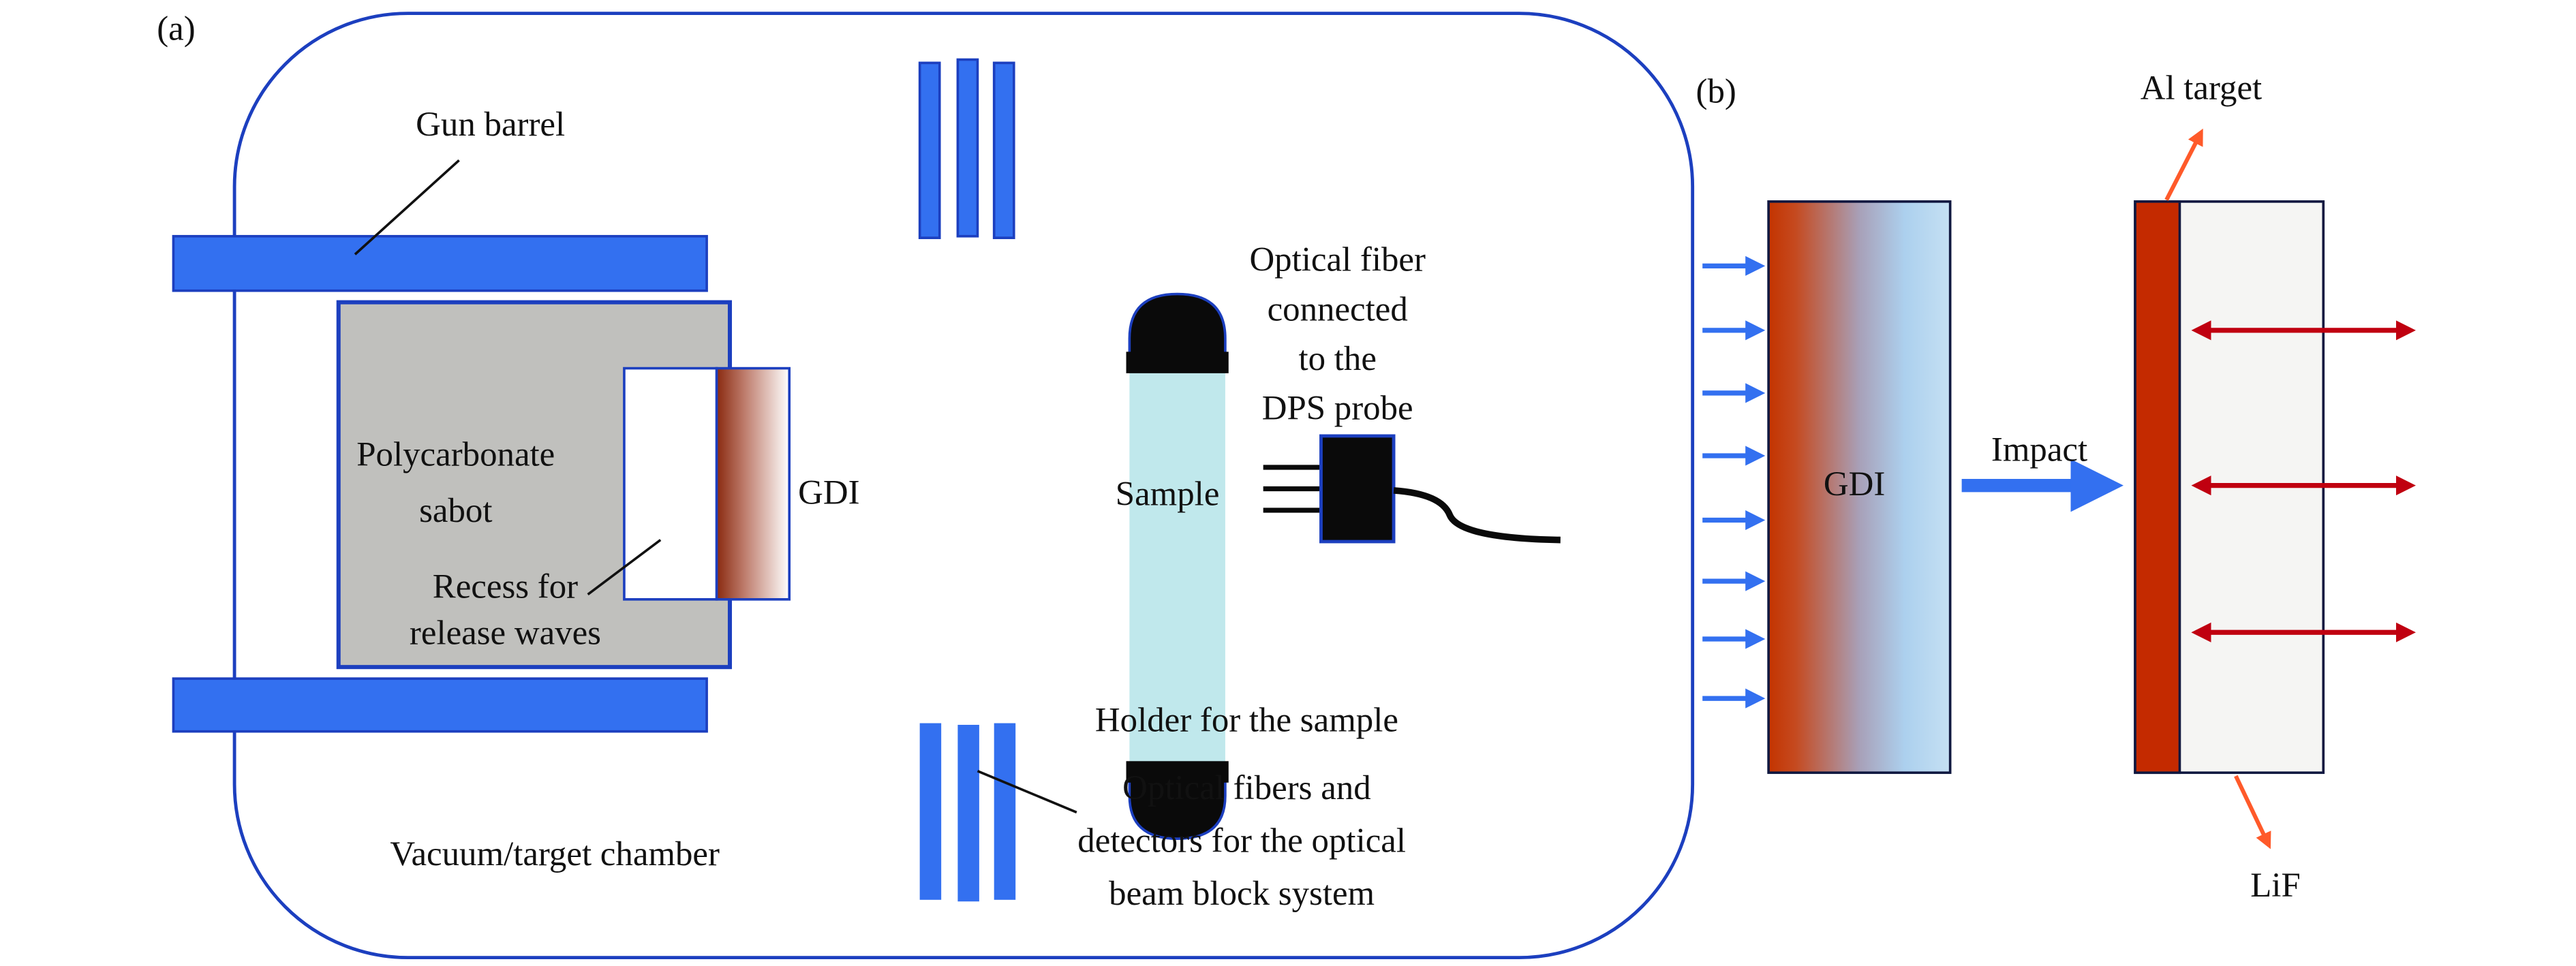  What do you see at coordinates (967, 812) in the screenshot?
I see `bottom-detectors` at bounding box center [967, 812].